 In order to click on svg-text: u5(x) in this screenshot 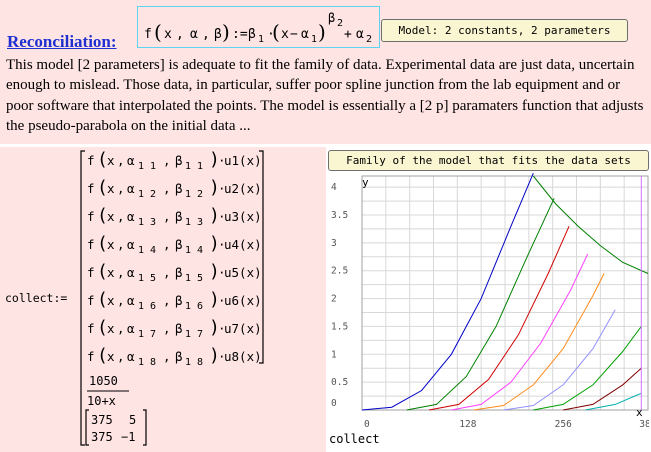, I will do `click(243, 272)`.